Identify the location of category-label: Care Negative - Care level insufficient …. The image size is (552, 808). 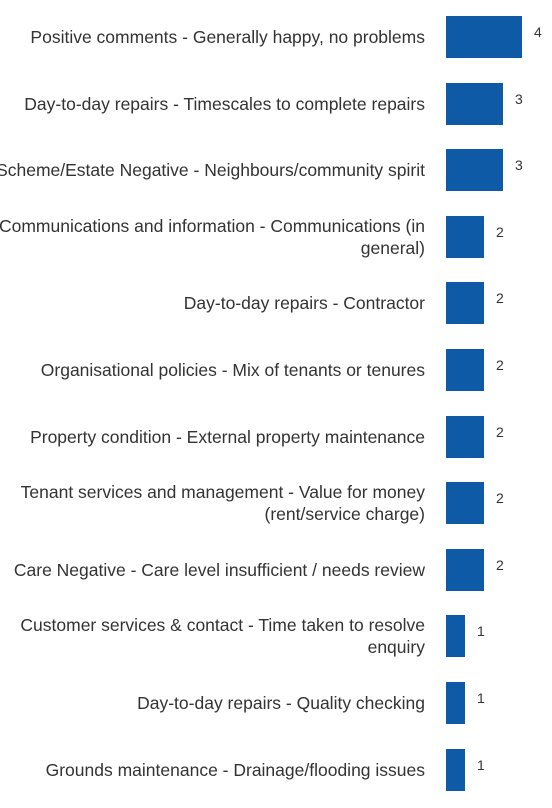
(219, 569).